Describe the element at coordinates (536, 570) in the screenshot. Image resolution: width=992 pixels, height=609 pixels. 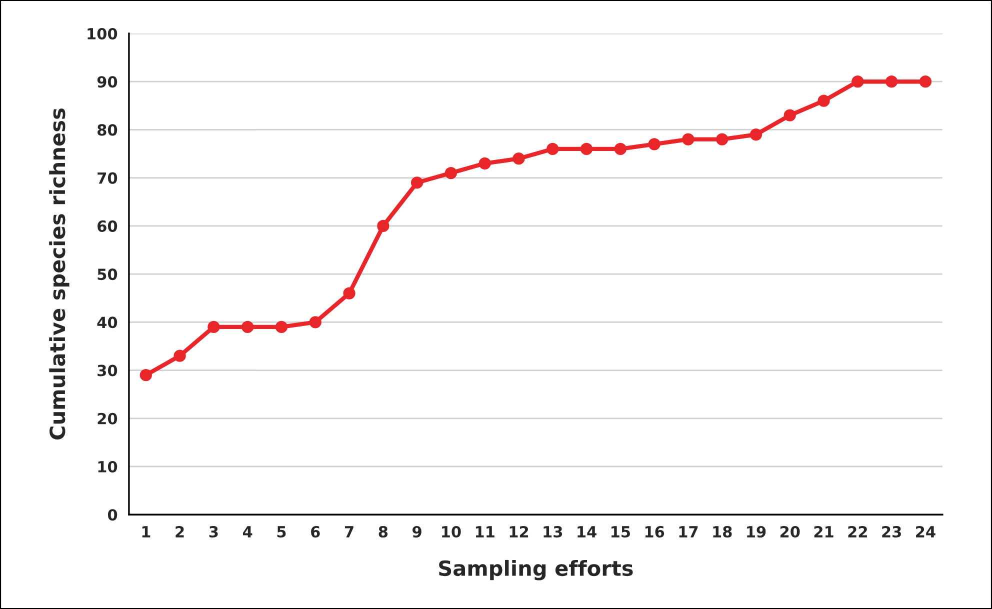
I see `x-axis-title: Sampling efforts` at that location.